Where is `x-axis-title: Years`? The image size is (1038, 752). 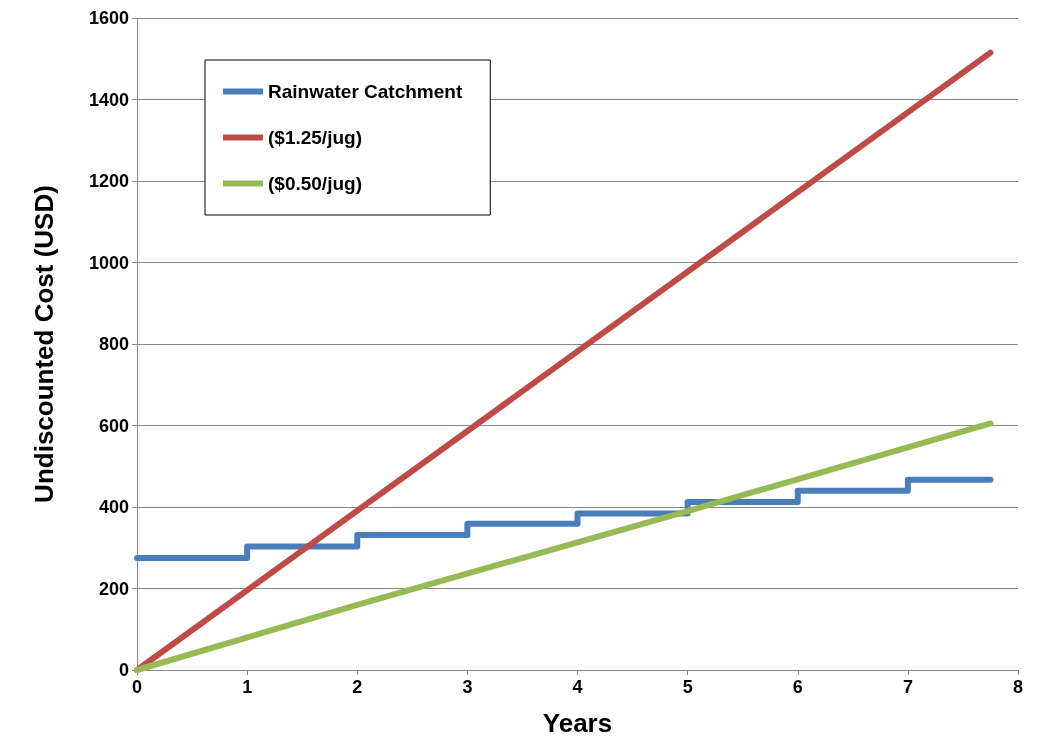 x-axis-title: Years is located at coordinates (577, 723).